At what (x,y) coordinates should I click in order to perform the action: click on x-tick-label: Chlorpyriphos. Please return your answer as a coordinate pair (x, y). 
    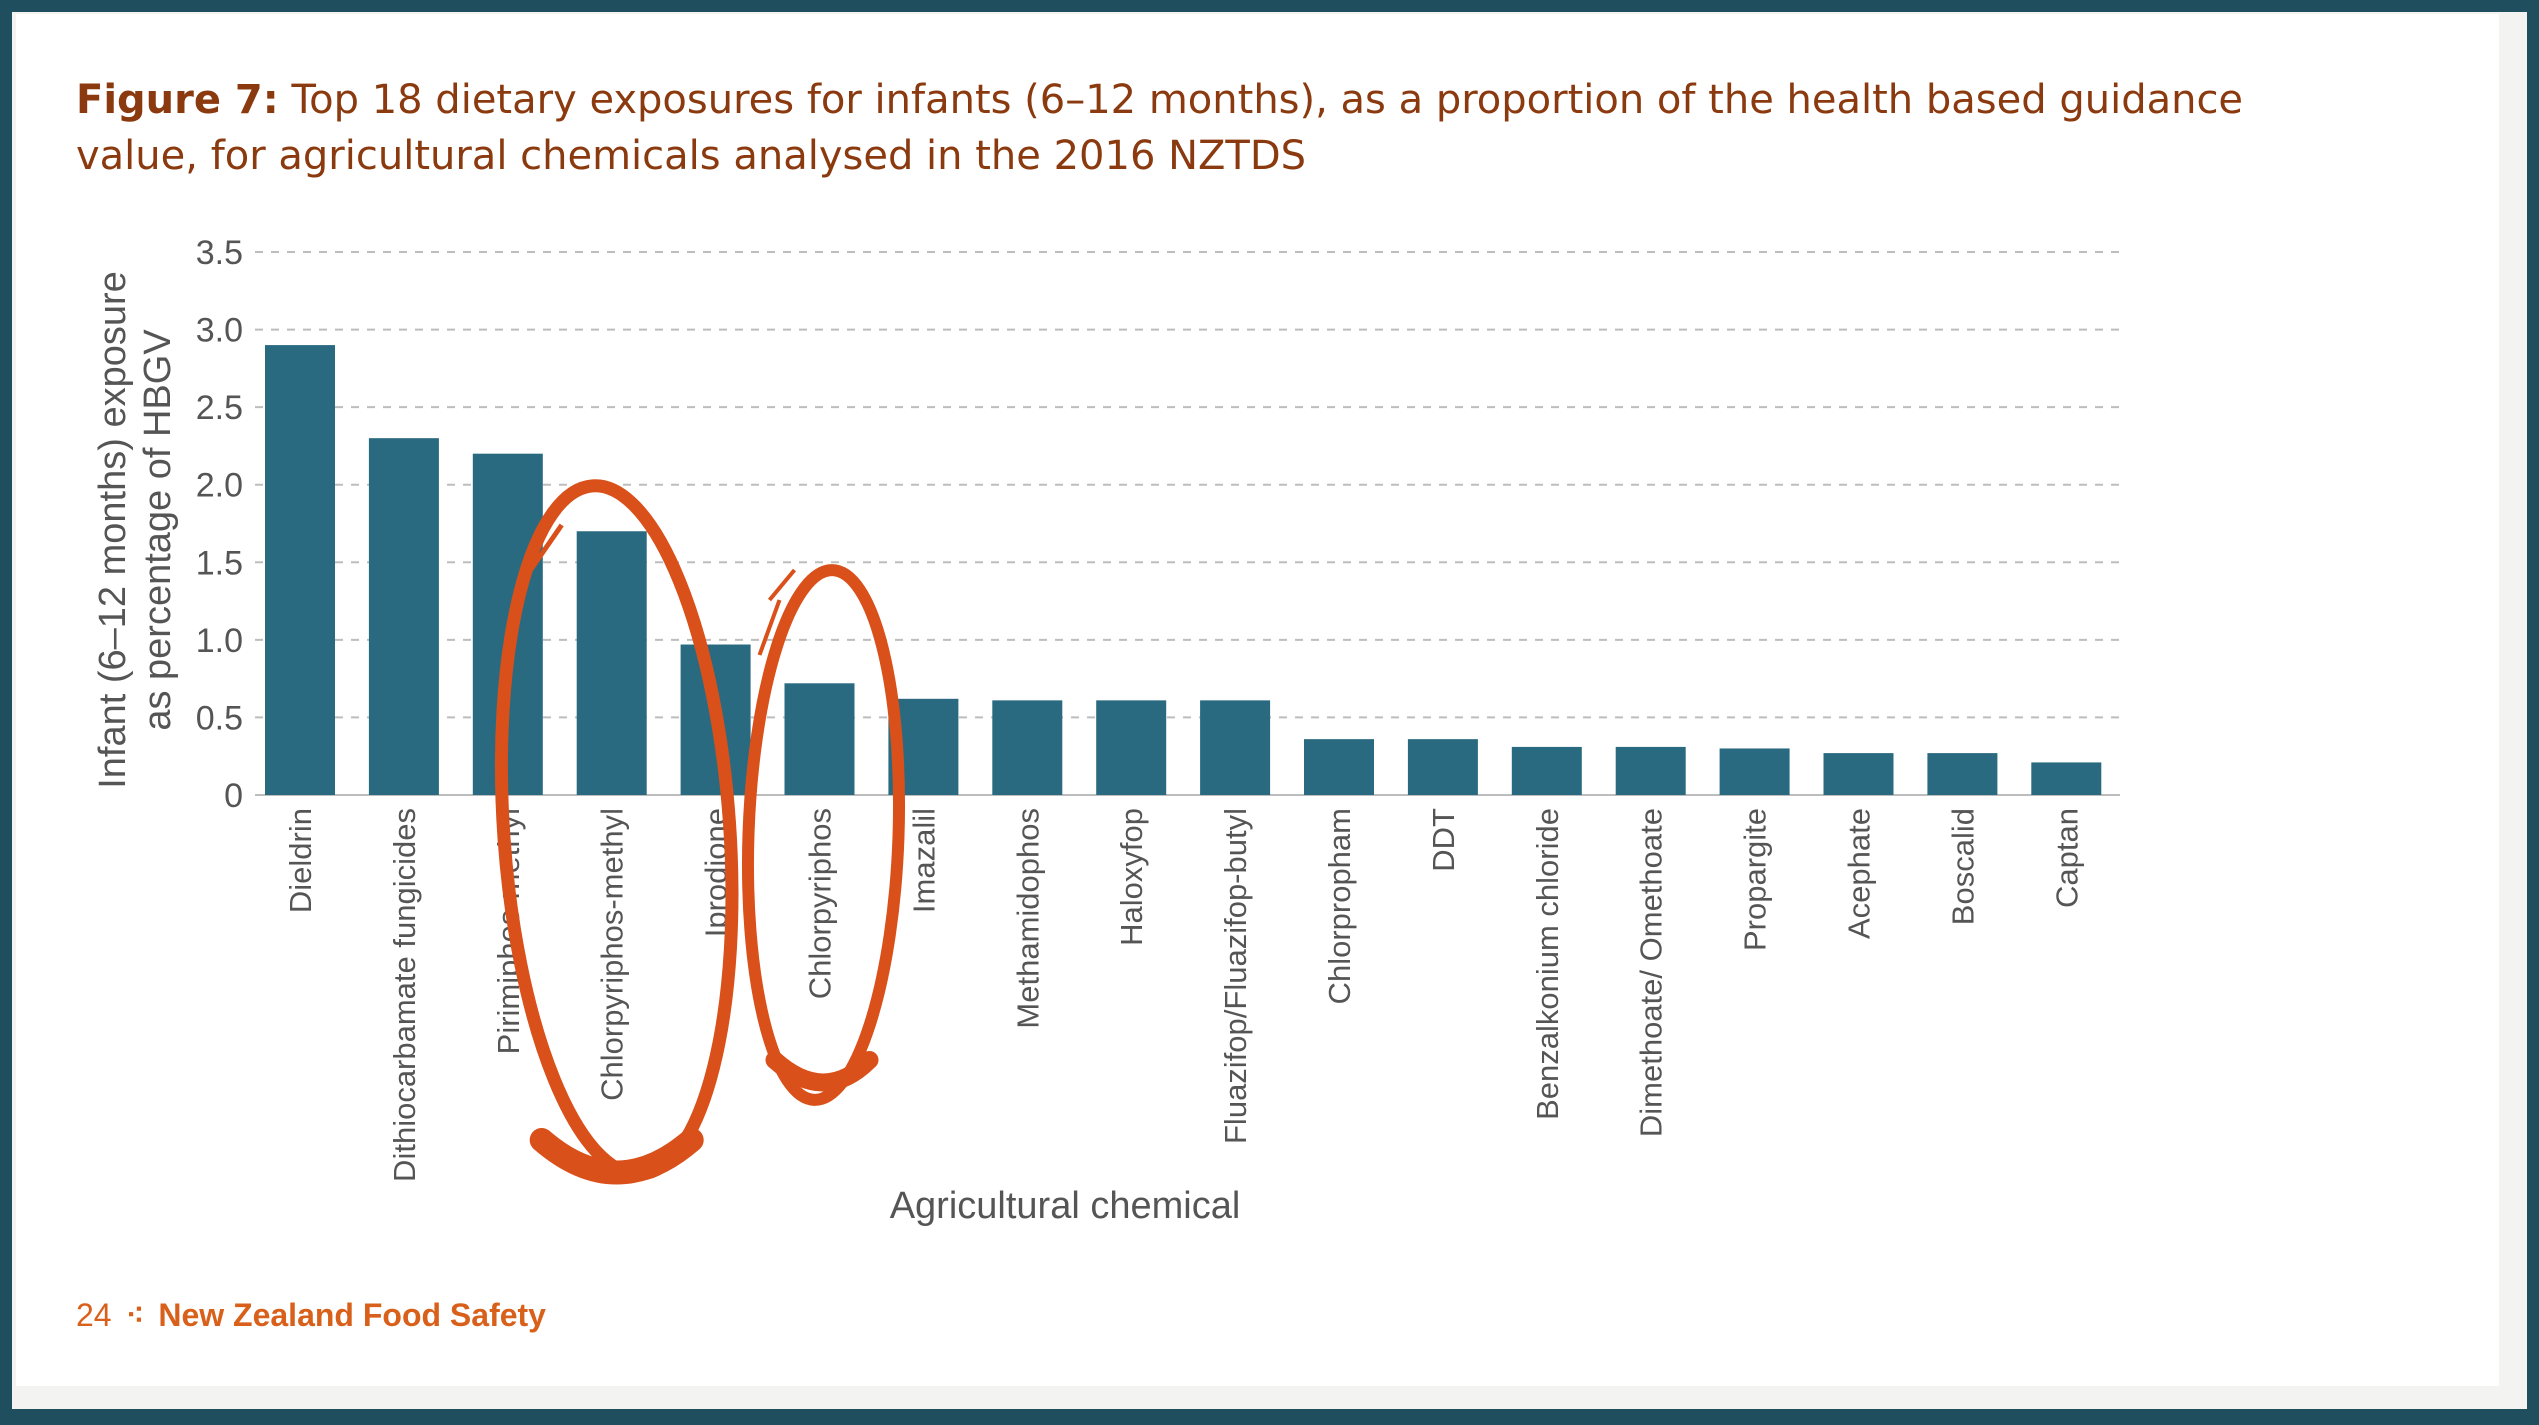
    Looking at the image, I should click on (820, 903).